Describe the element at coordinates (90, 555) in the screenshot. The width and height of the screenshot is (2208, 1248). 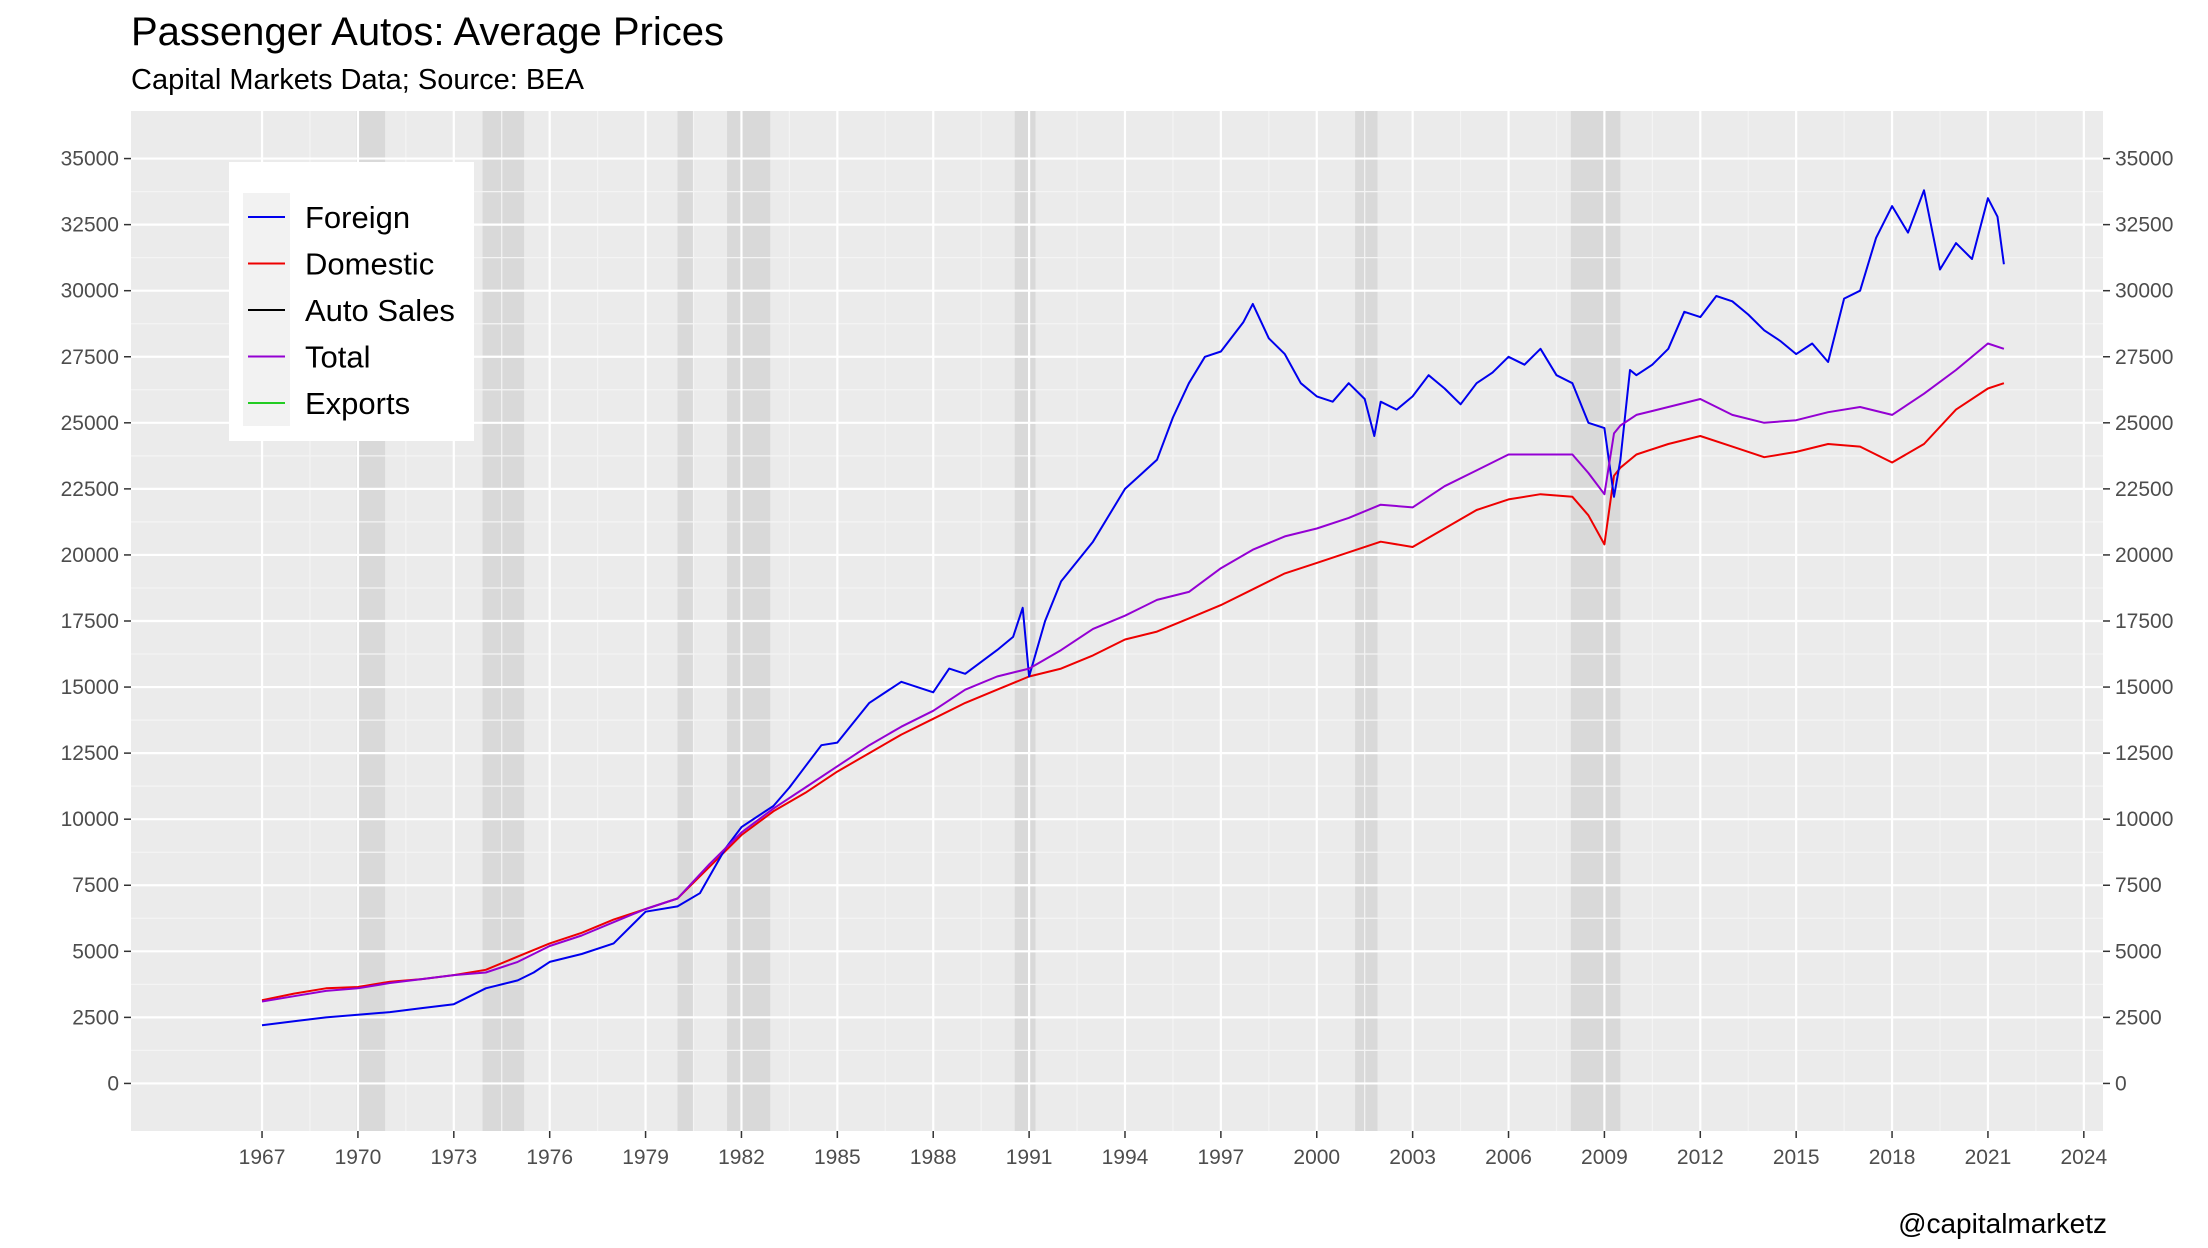
I see `y-tick-label: 20000` at that location.